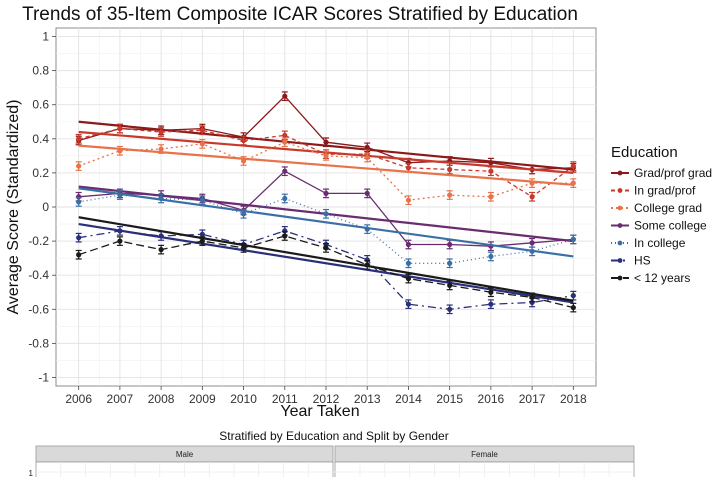 This screenshot has width=720, height=477. I want to click on x-tick-label: 2009, so click(202, 399).